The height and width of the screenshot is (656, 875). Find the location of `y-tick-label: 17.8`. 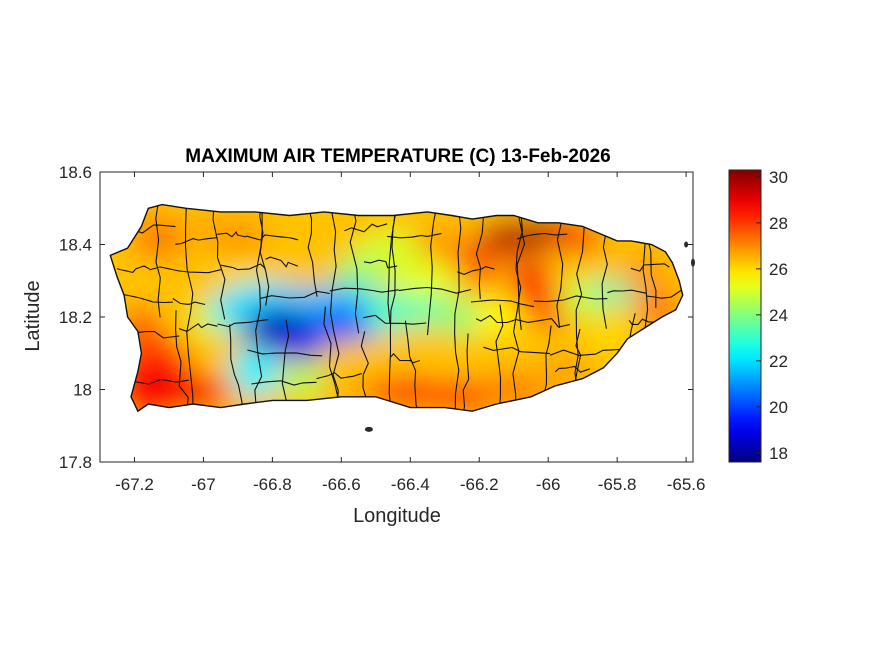

y-tick-label: 17.8 is located at coordinates (75, 462).